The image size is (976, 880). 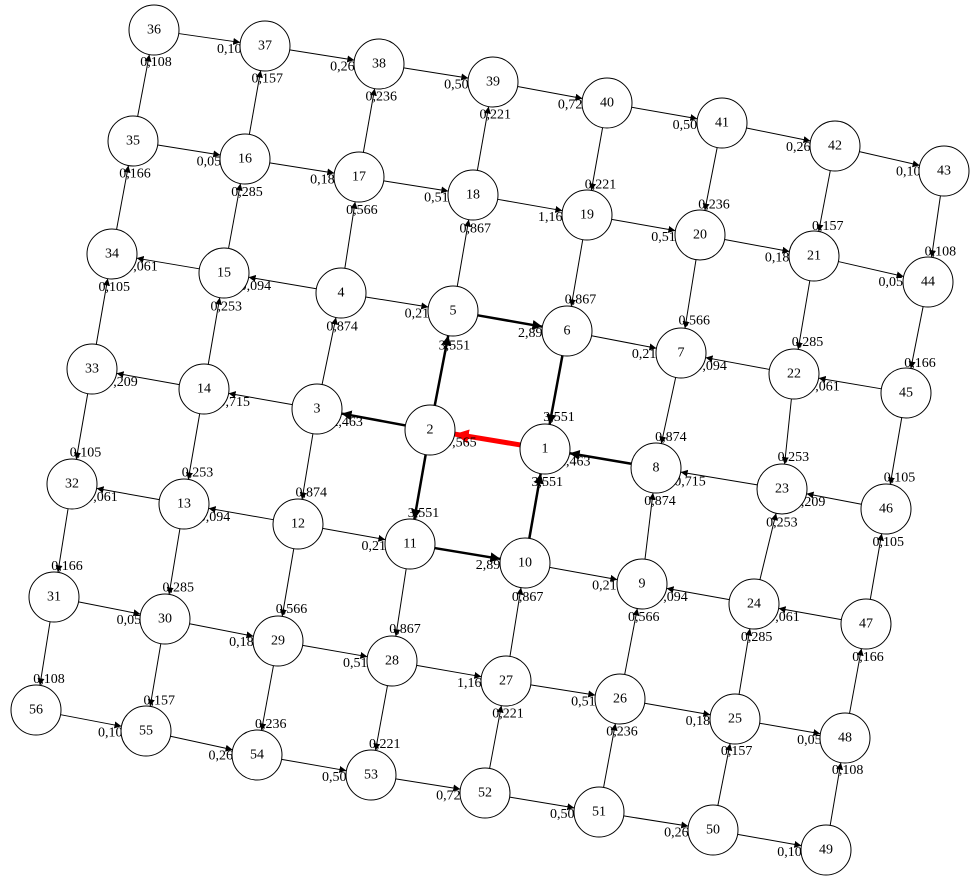 What do you see at coordinates (508, 713) in the screenshot?
I see `edge-label-52-to-27: 0,221` at bounding box center [508, 713].